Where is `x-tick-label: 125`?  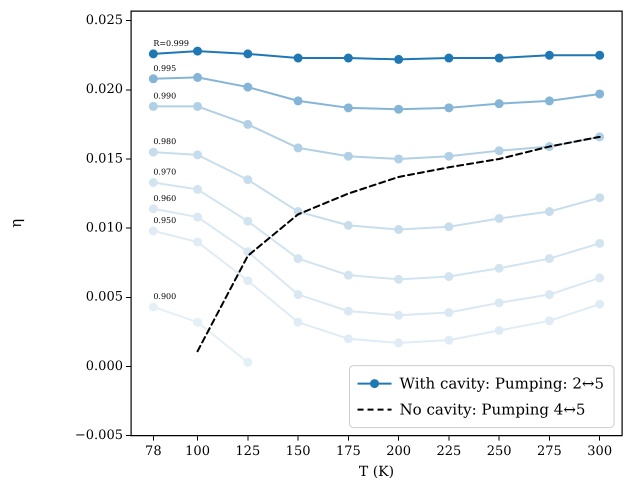
x-tick-label: 125 is located at coordinates (247, 451).